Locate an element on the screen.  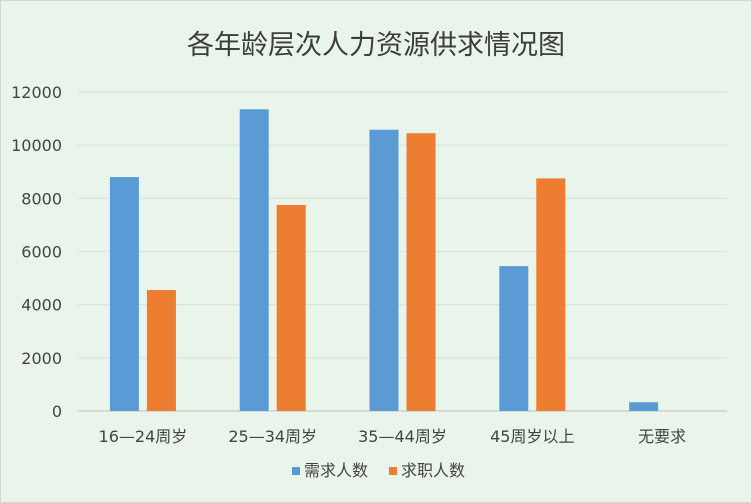
legend-label: 求职人数 is located at coordinates (433, 470).